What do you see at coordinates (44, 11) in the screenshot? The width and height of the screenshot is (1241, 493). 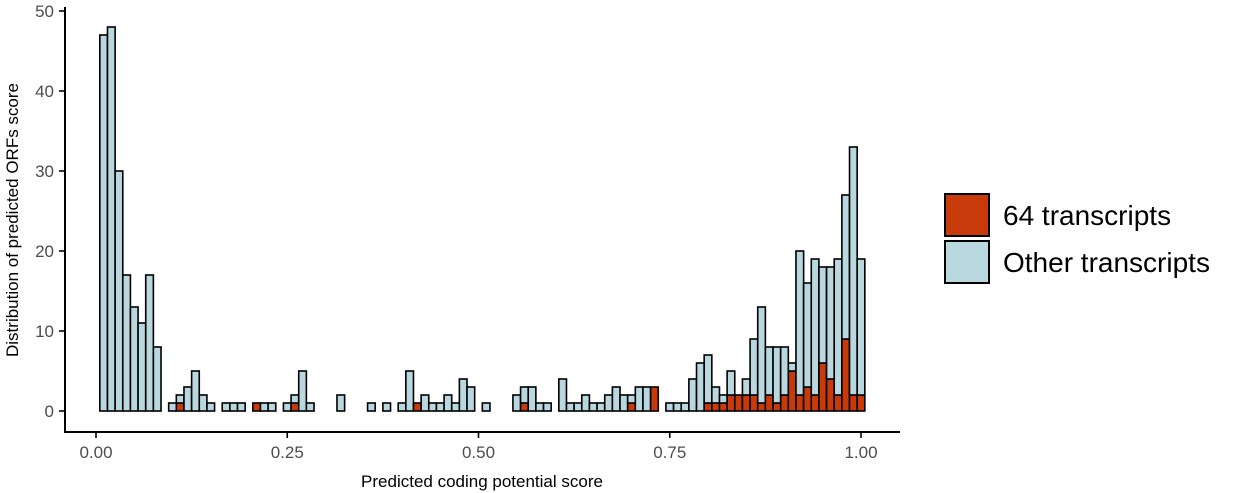 I see `y-tick-label: 50` at bounding box center [44, 11].